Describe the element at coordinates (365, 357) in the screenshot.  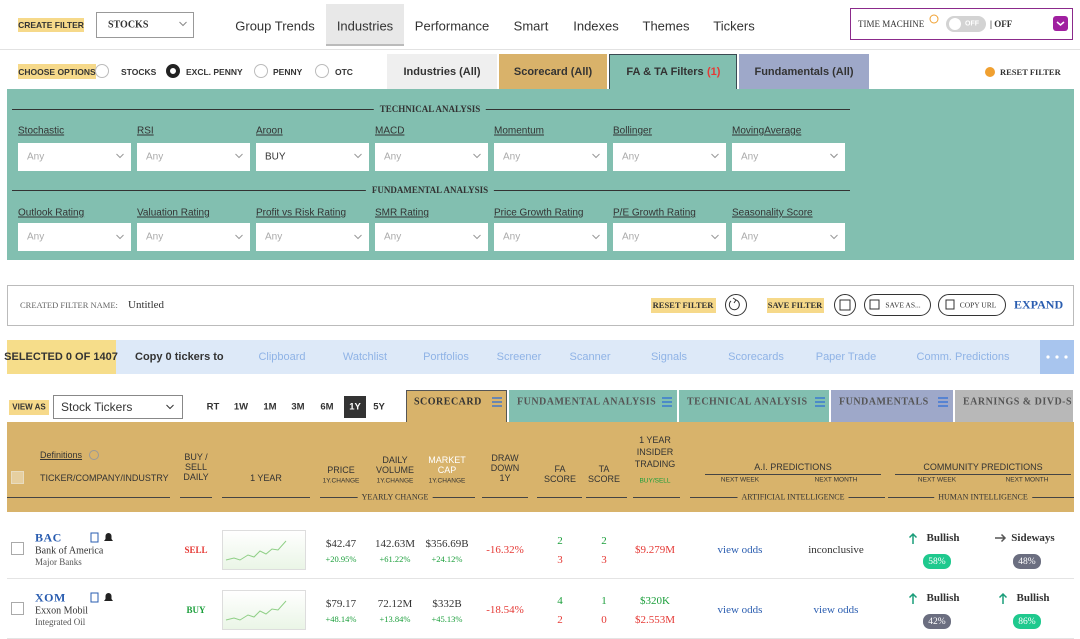
I see `copy-target: Watchlist` at that location.